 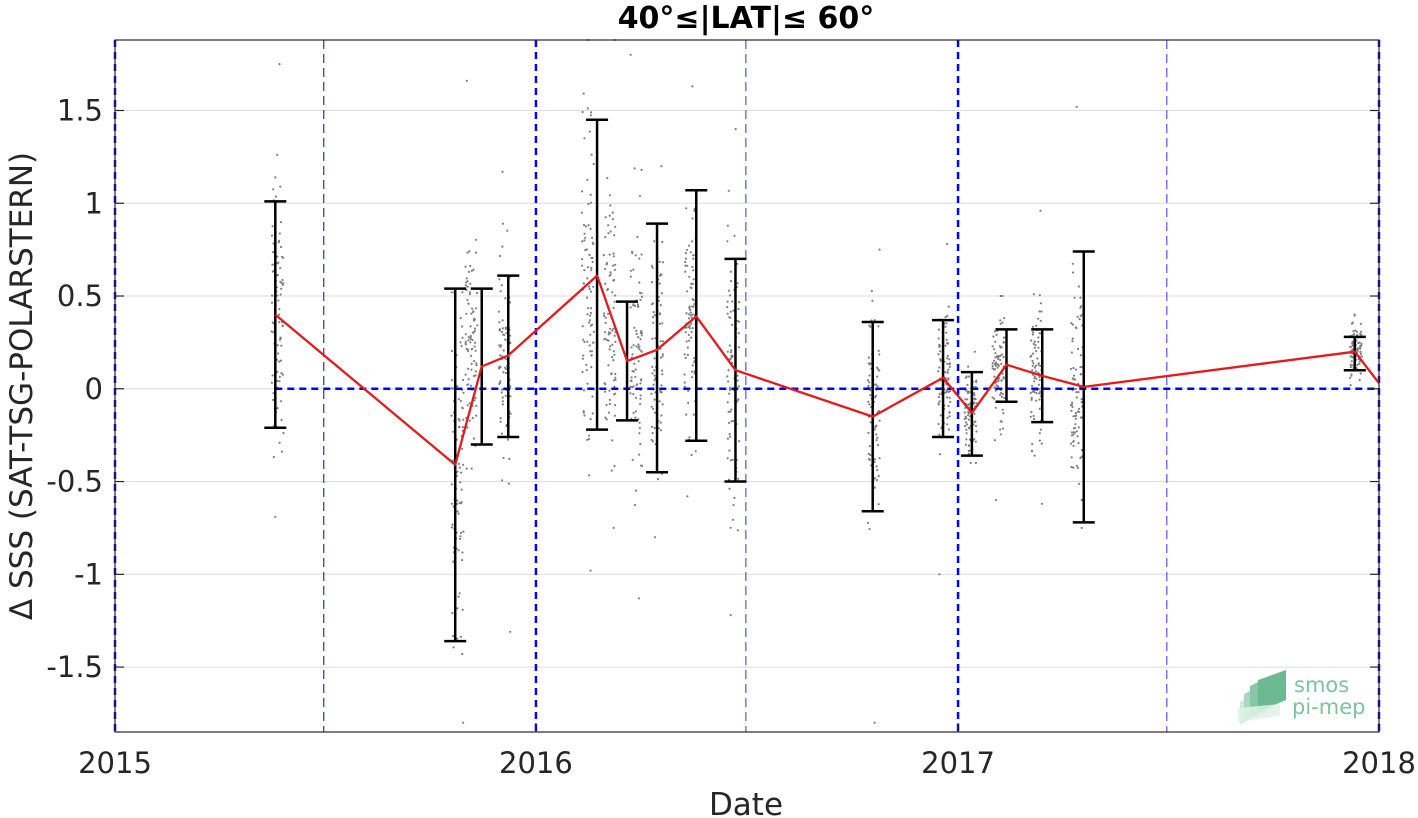 What do you see at coordinates (1301, 697) in the screenshot?
I see `smos-pi-mep-logo: smos pi-mep` at bounding box center [1301, 697].